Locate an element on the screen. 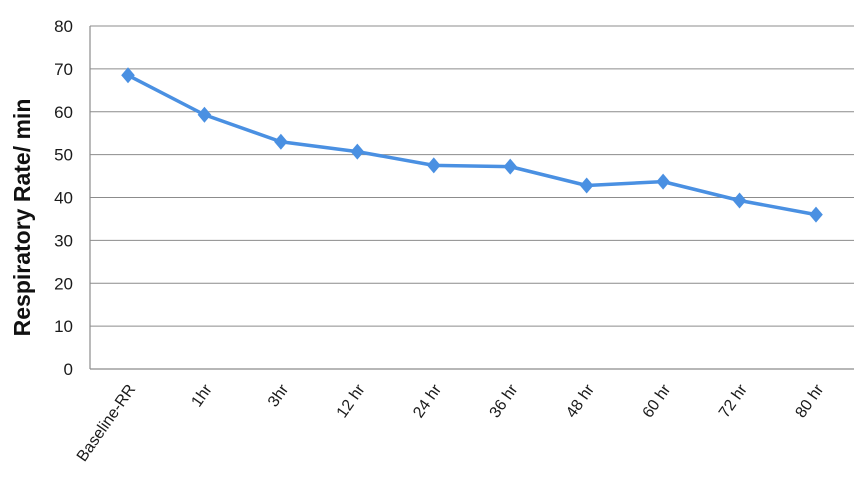 This screenshot has width=854, height=485. x-tick-label-3: 12 hr is located at coordinates (351, 401).